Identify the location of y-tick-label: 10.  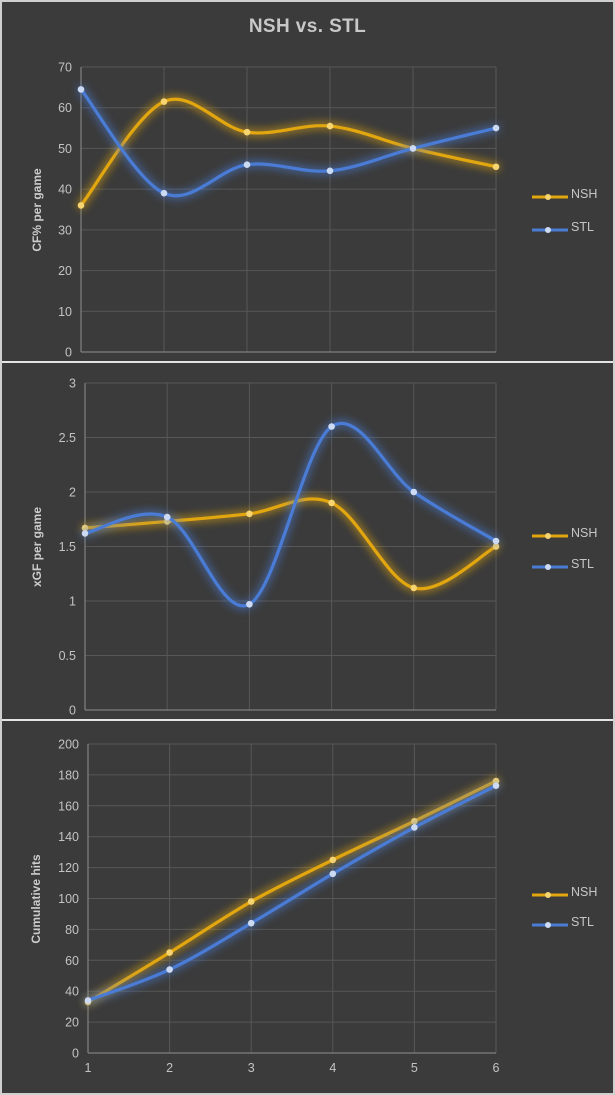
(65, 312).